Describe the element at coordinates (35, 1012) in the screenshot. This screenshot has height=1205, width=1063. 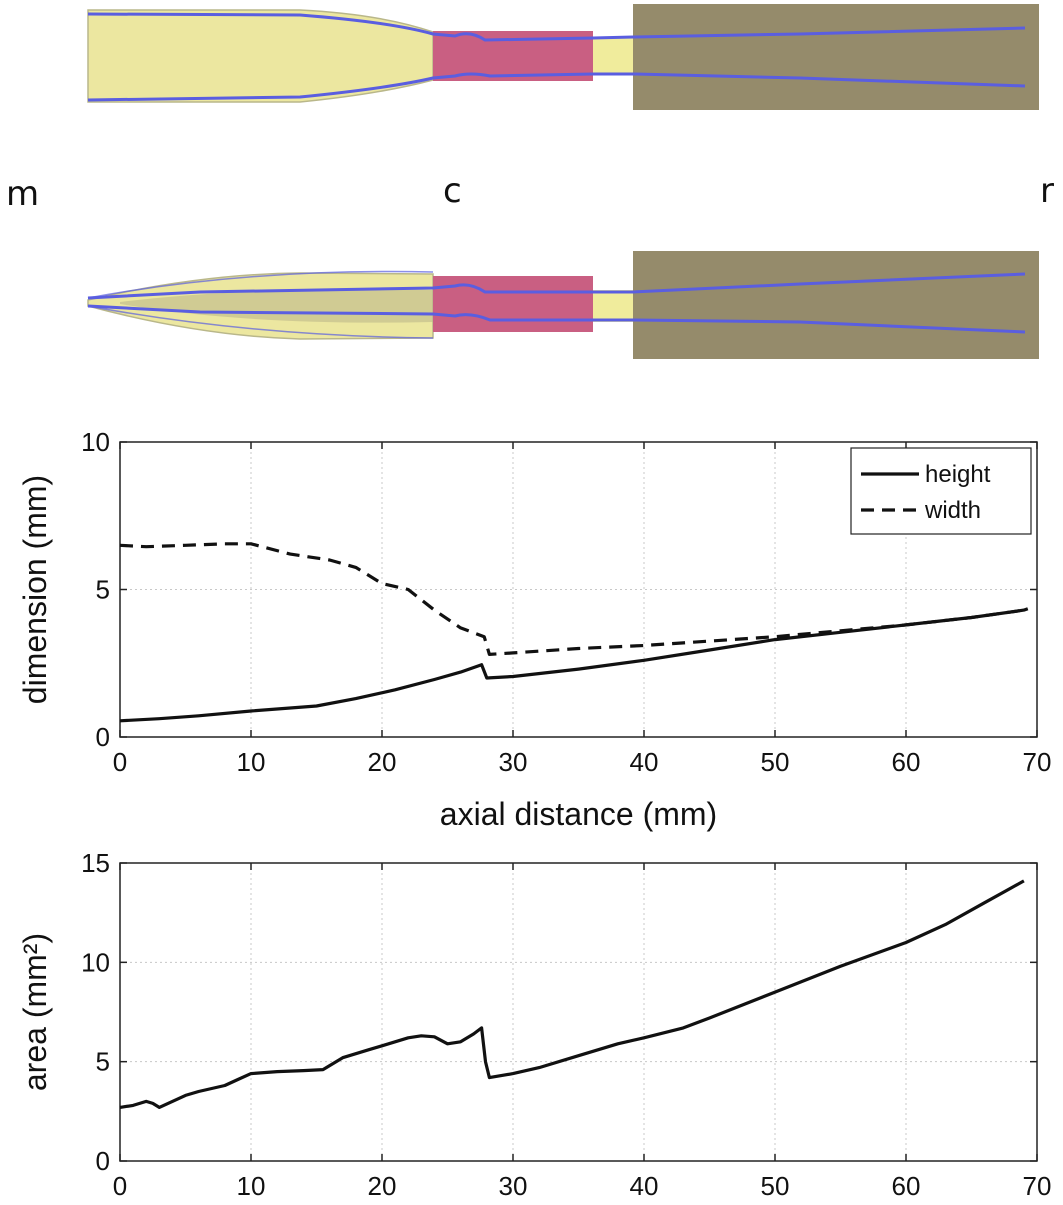
I see `y-axis-label: area (mm²)` at that location.